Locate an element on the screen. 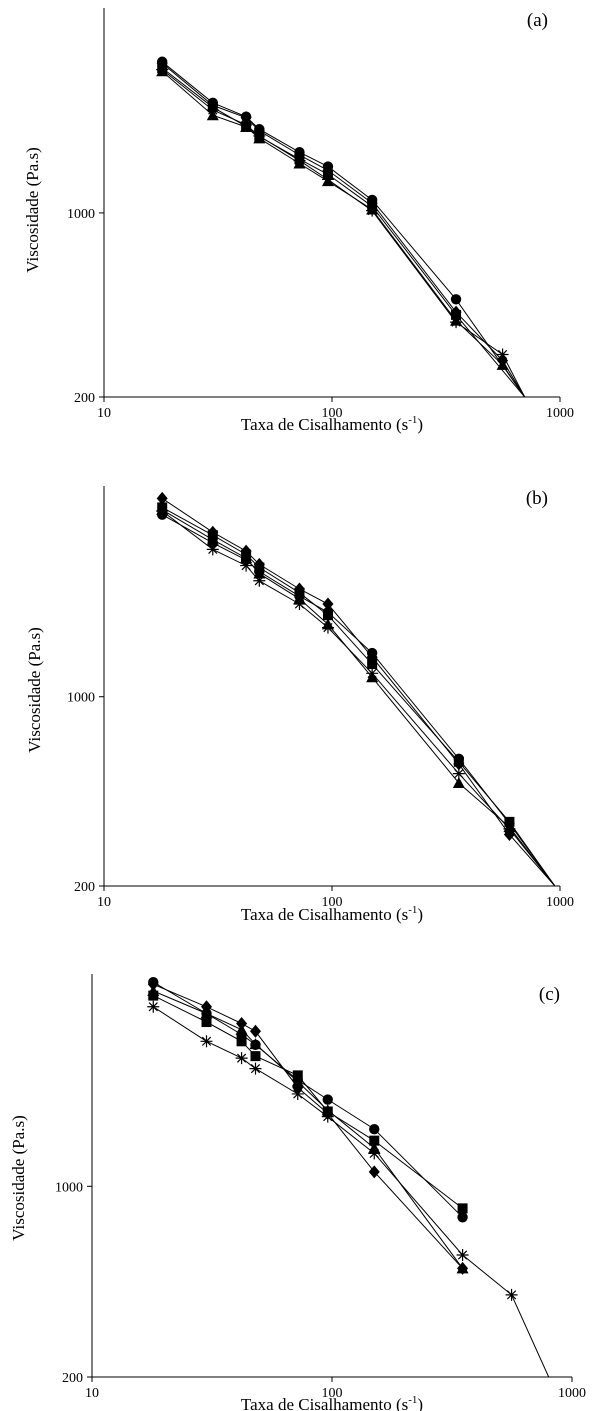  series-markers-diamond is located at coordinates (308, 1126).